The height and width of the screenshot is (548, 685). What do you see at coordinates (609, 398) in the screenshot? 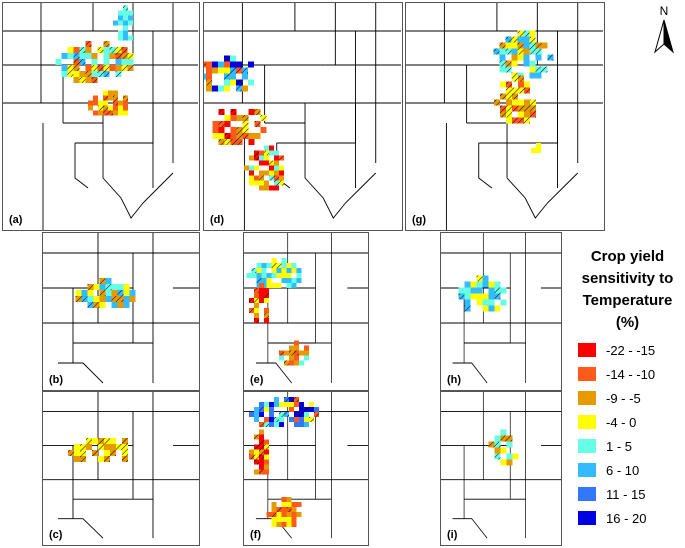
I see `legend-item: -9 - -5` at bounding box center [609, 398].